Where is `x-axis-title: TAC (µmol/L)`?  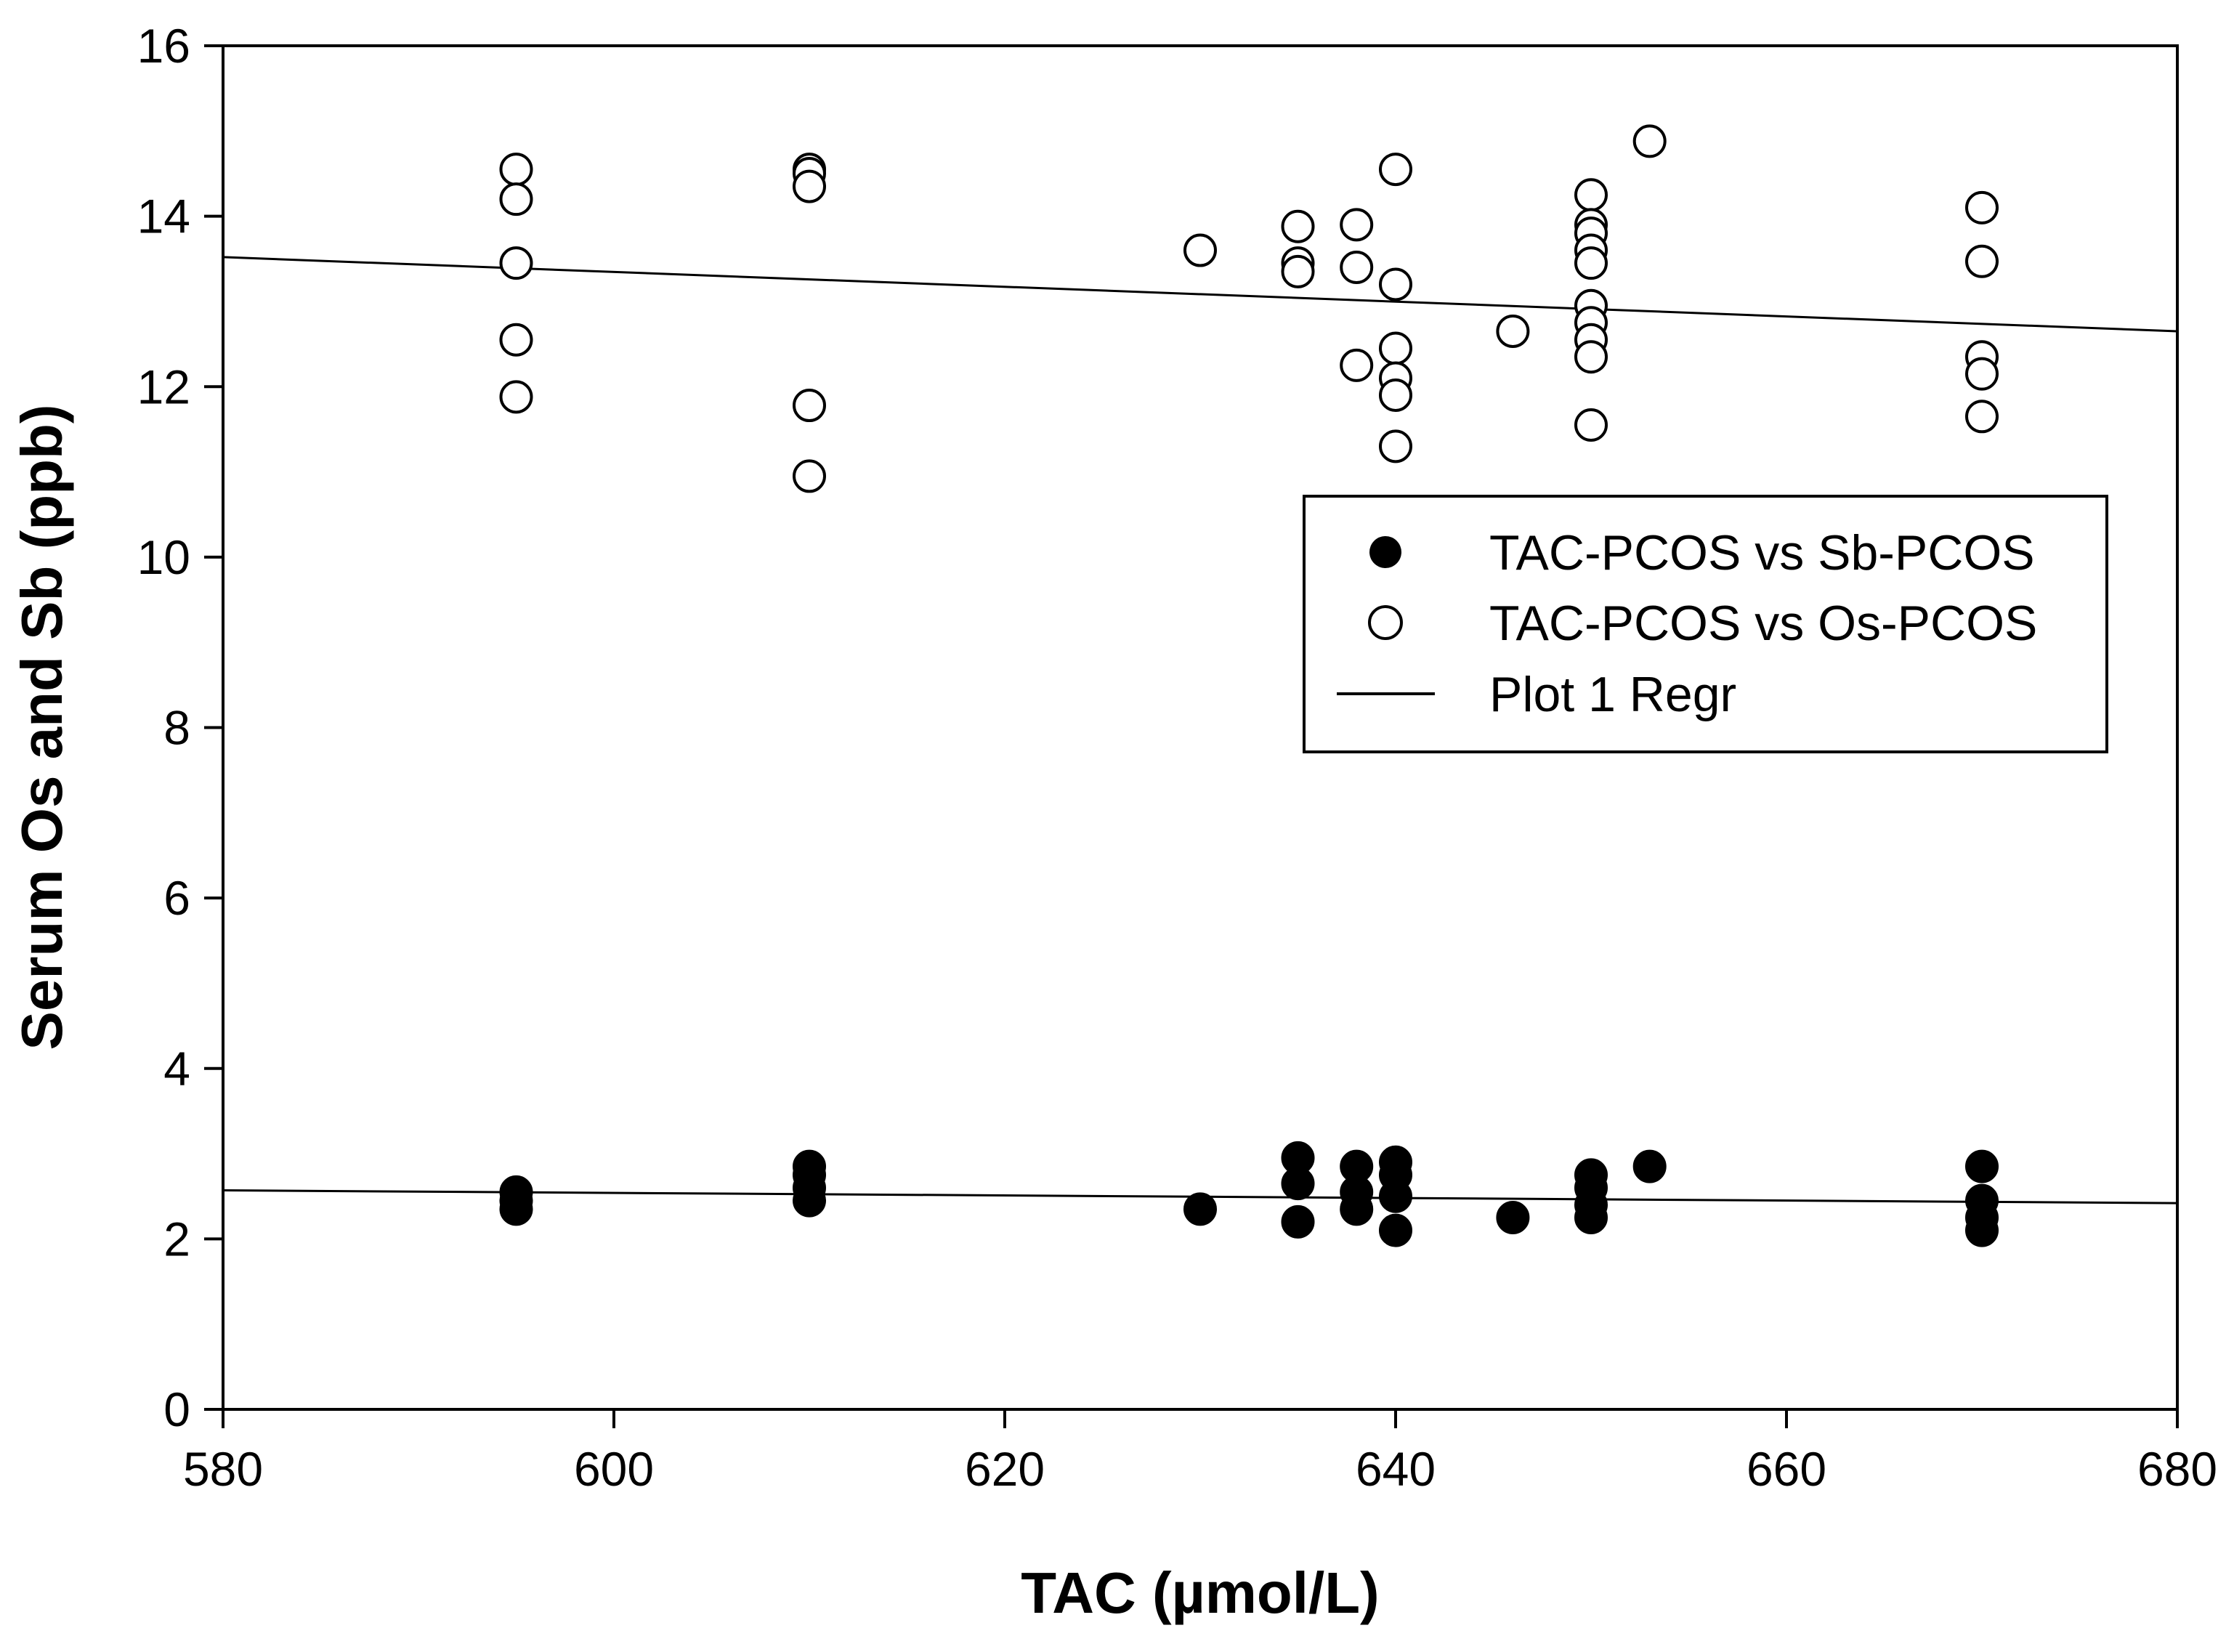 x-axis-title: TAC (µmol/L) is located at coordinates (1200, 1593).